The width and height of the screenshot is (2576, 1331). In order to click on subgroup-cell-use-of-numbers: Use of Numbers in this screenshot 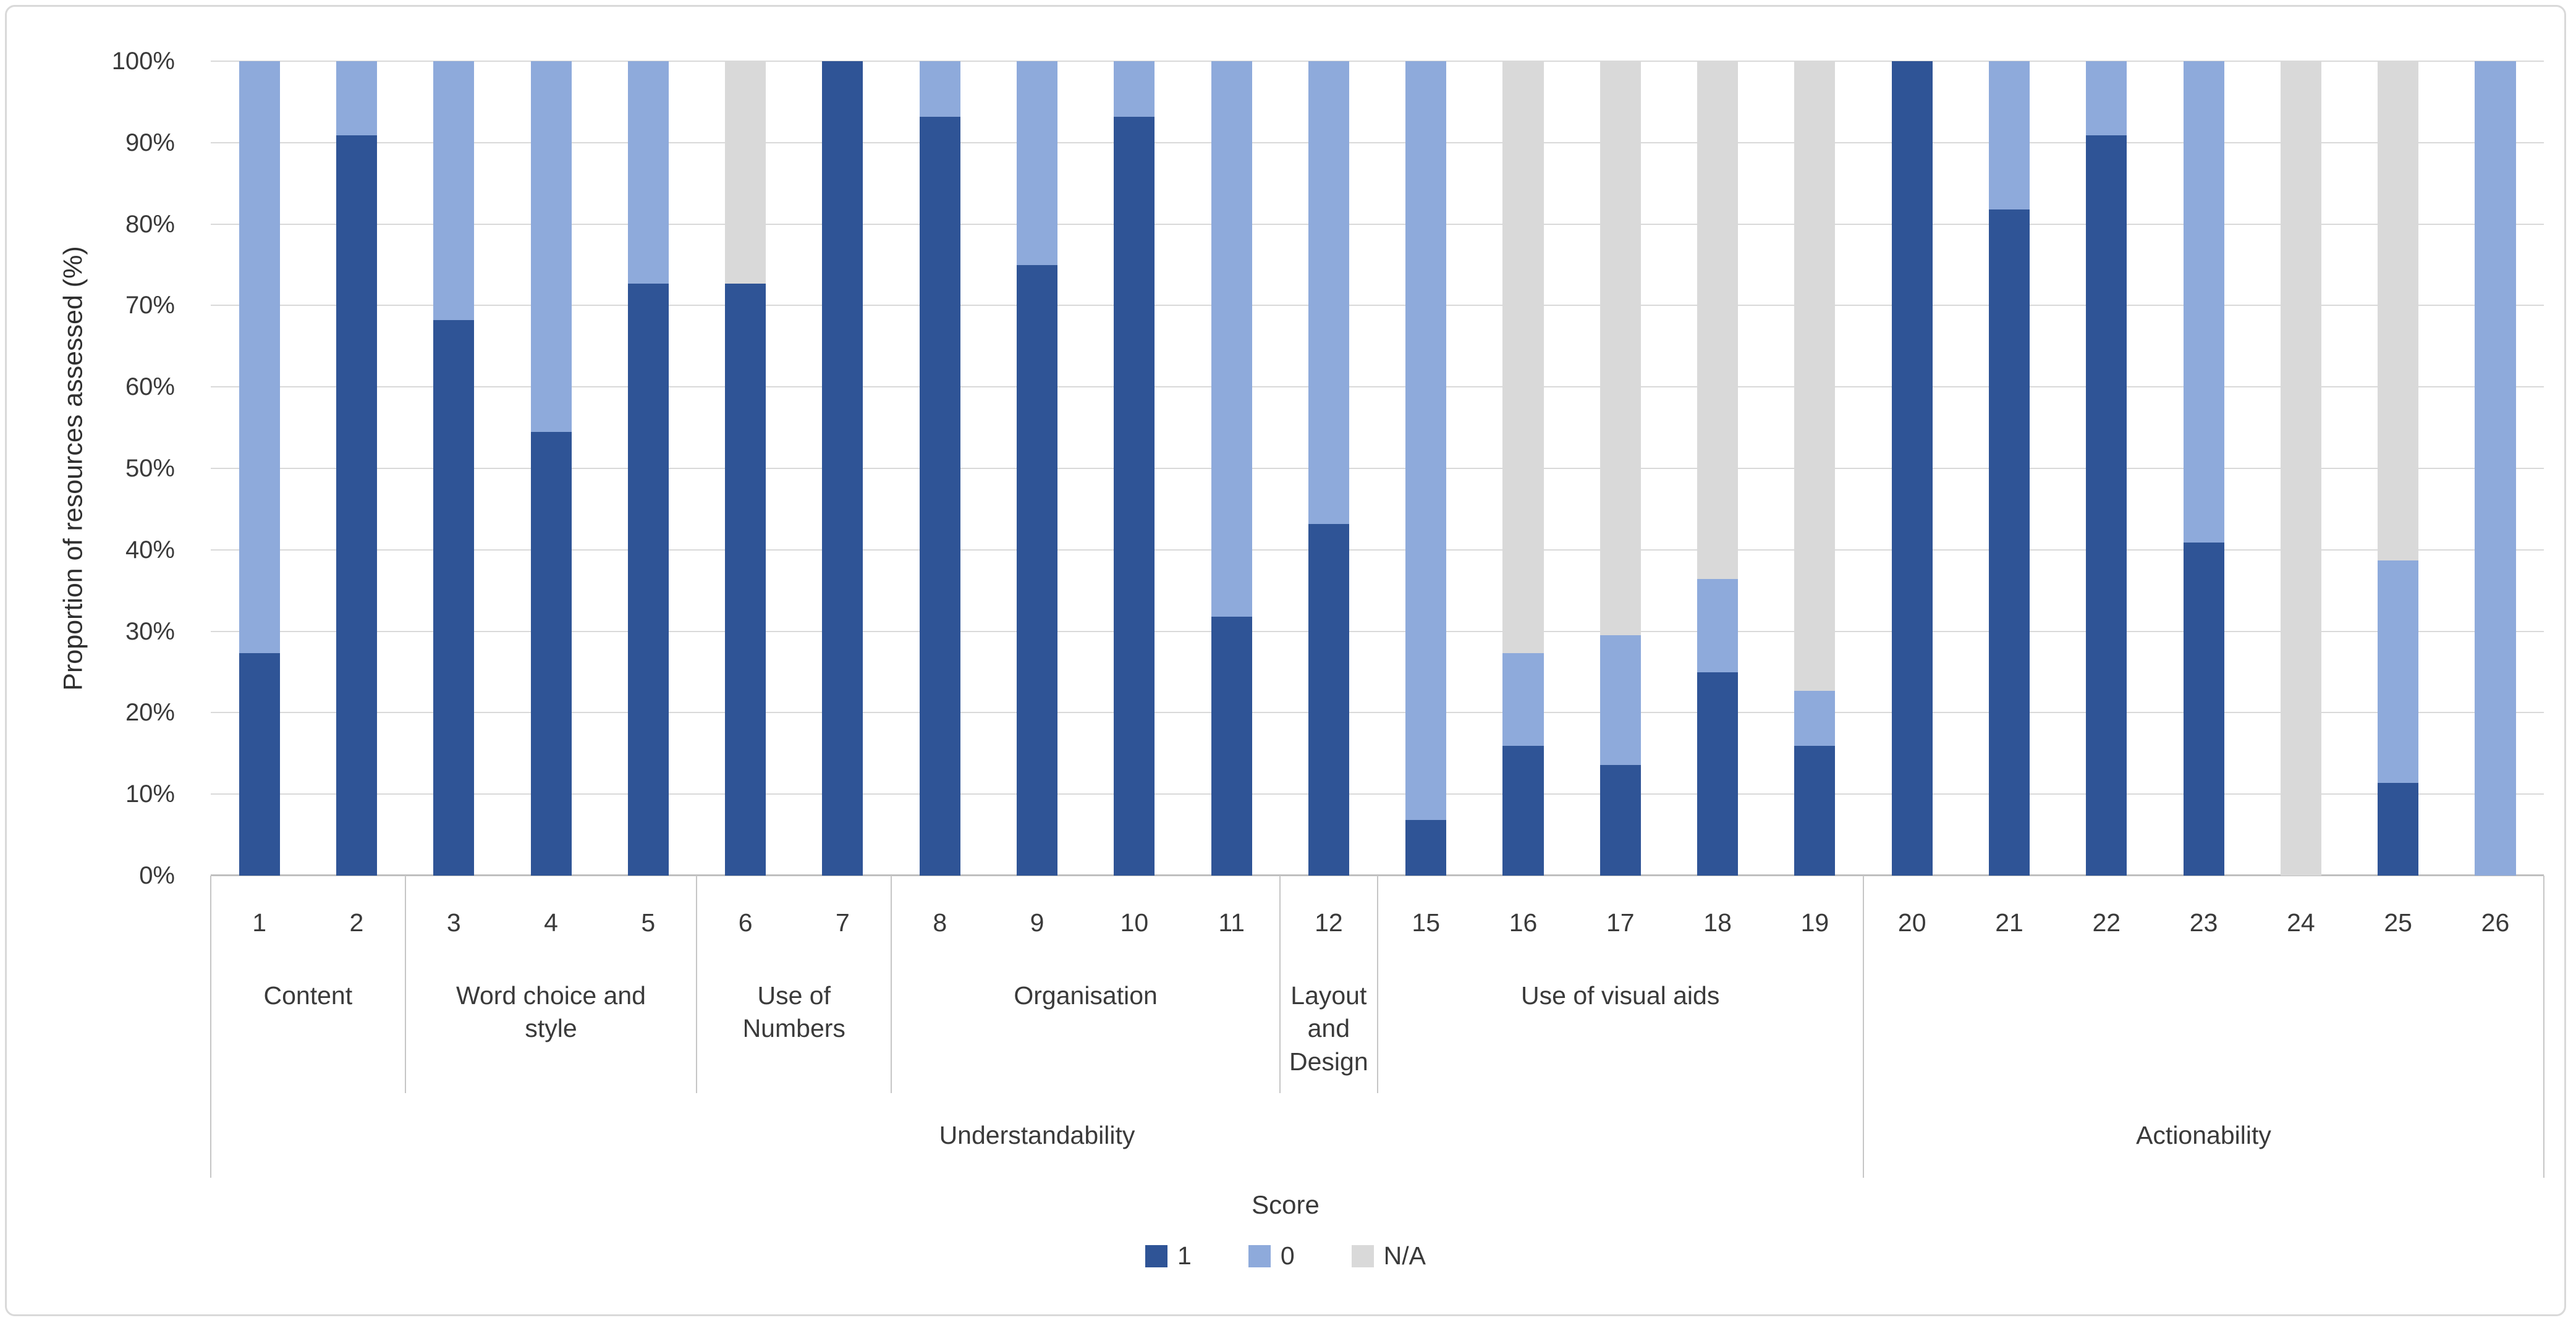, I will do `click(793, 1012)`.